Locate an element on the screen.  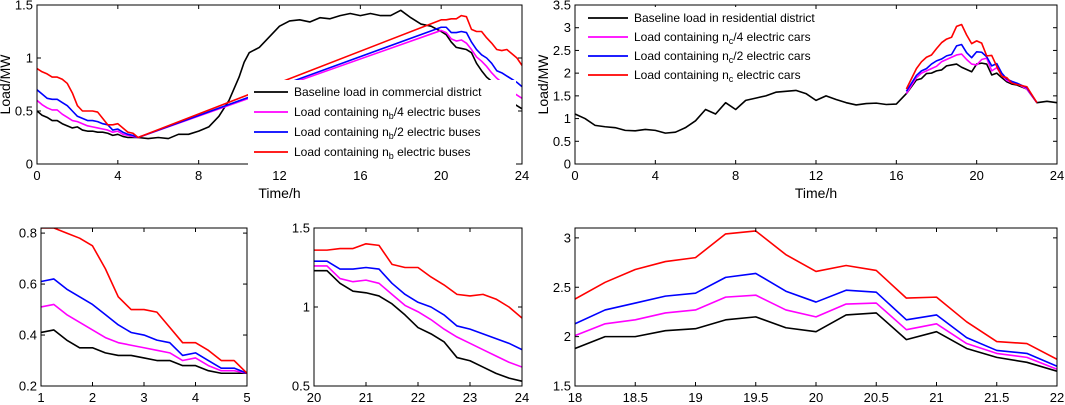
y-tick-label: 0.2 is located at coordinates (28, 386).